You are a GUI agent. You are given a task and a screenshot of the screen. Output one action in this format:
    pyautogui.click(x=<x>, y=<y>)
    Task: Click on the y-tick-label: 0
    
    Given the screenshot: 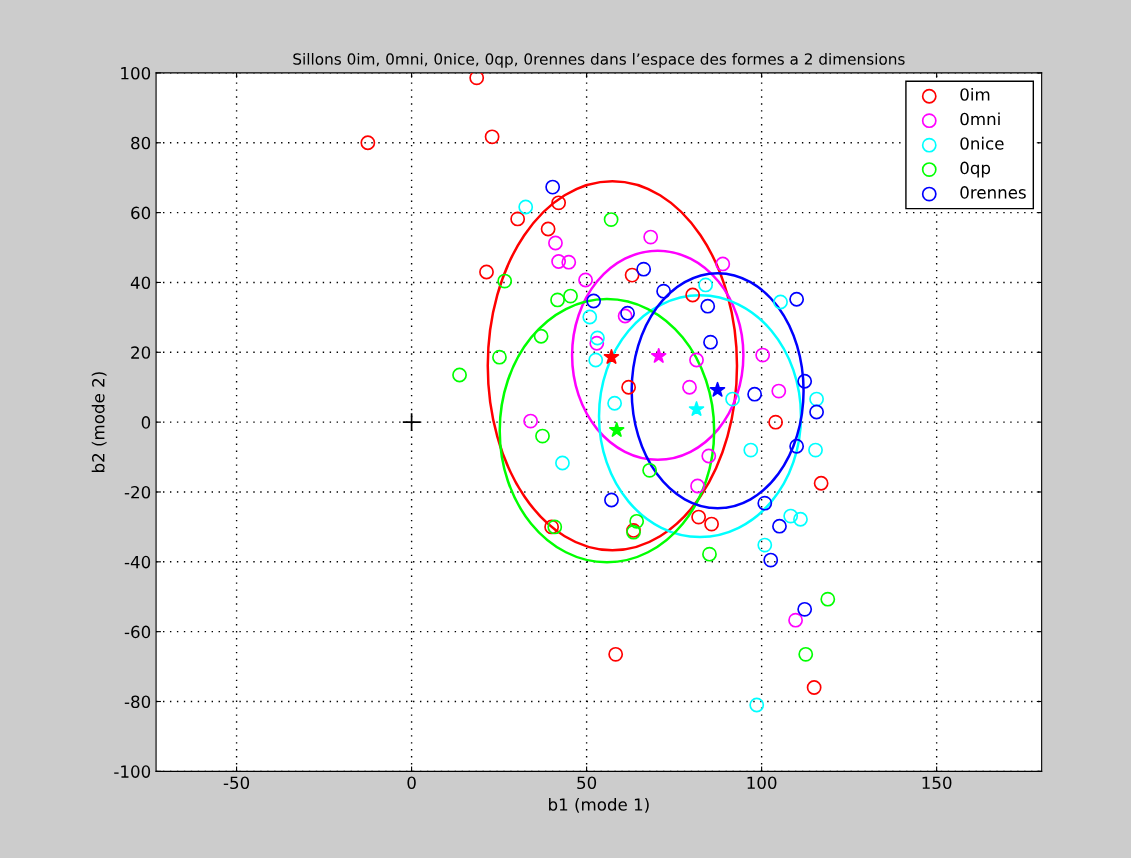 What is the action you would take?
    pyautogui.click(x=146, y=422)
    